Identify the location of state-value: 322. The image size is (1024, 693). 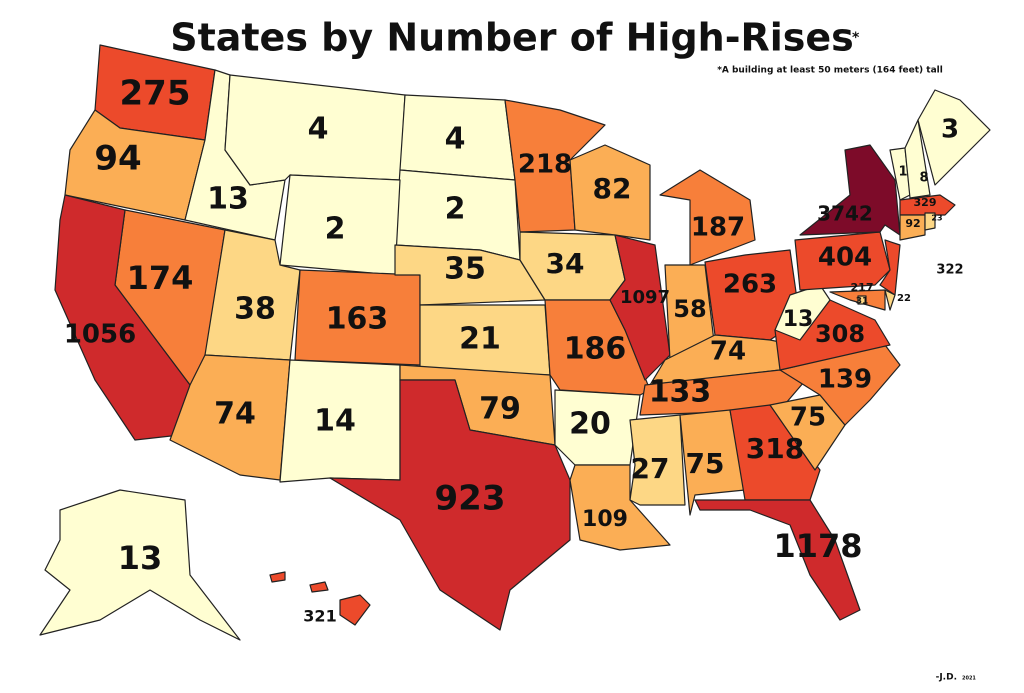
(949, 270).